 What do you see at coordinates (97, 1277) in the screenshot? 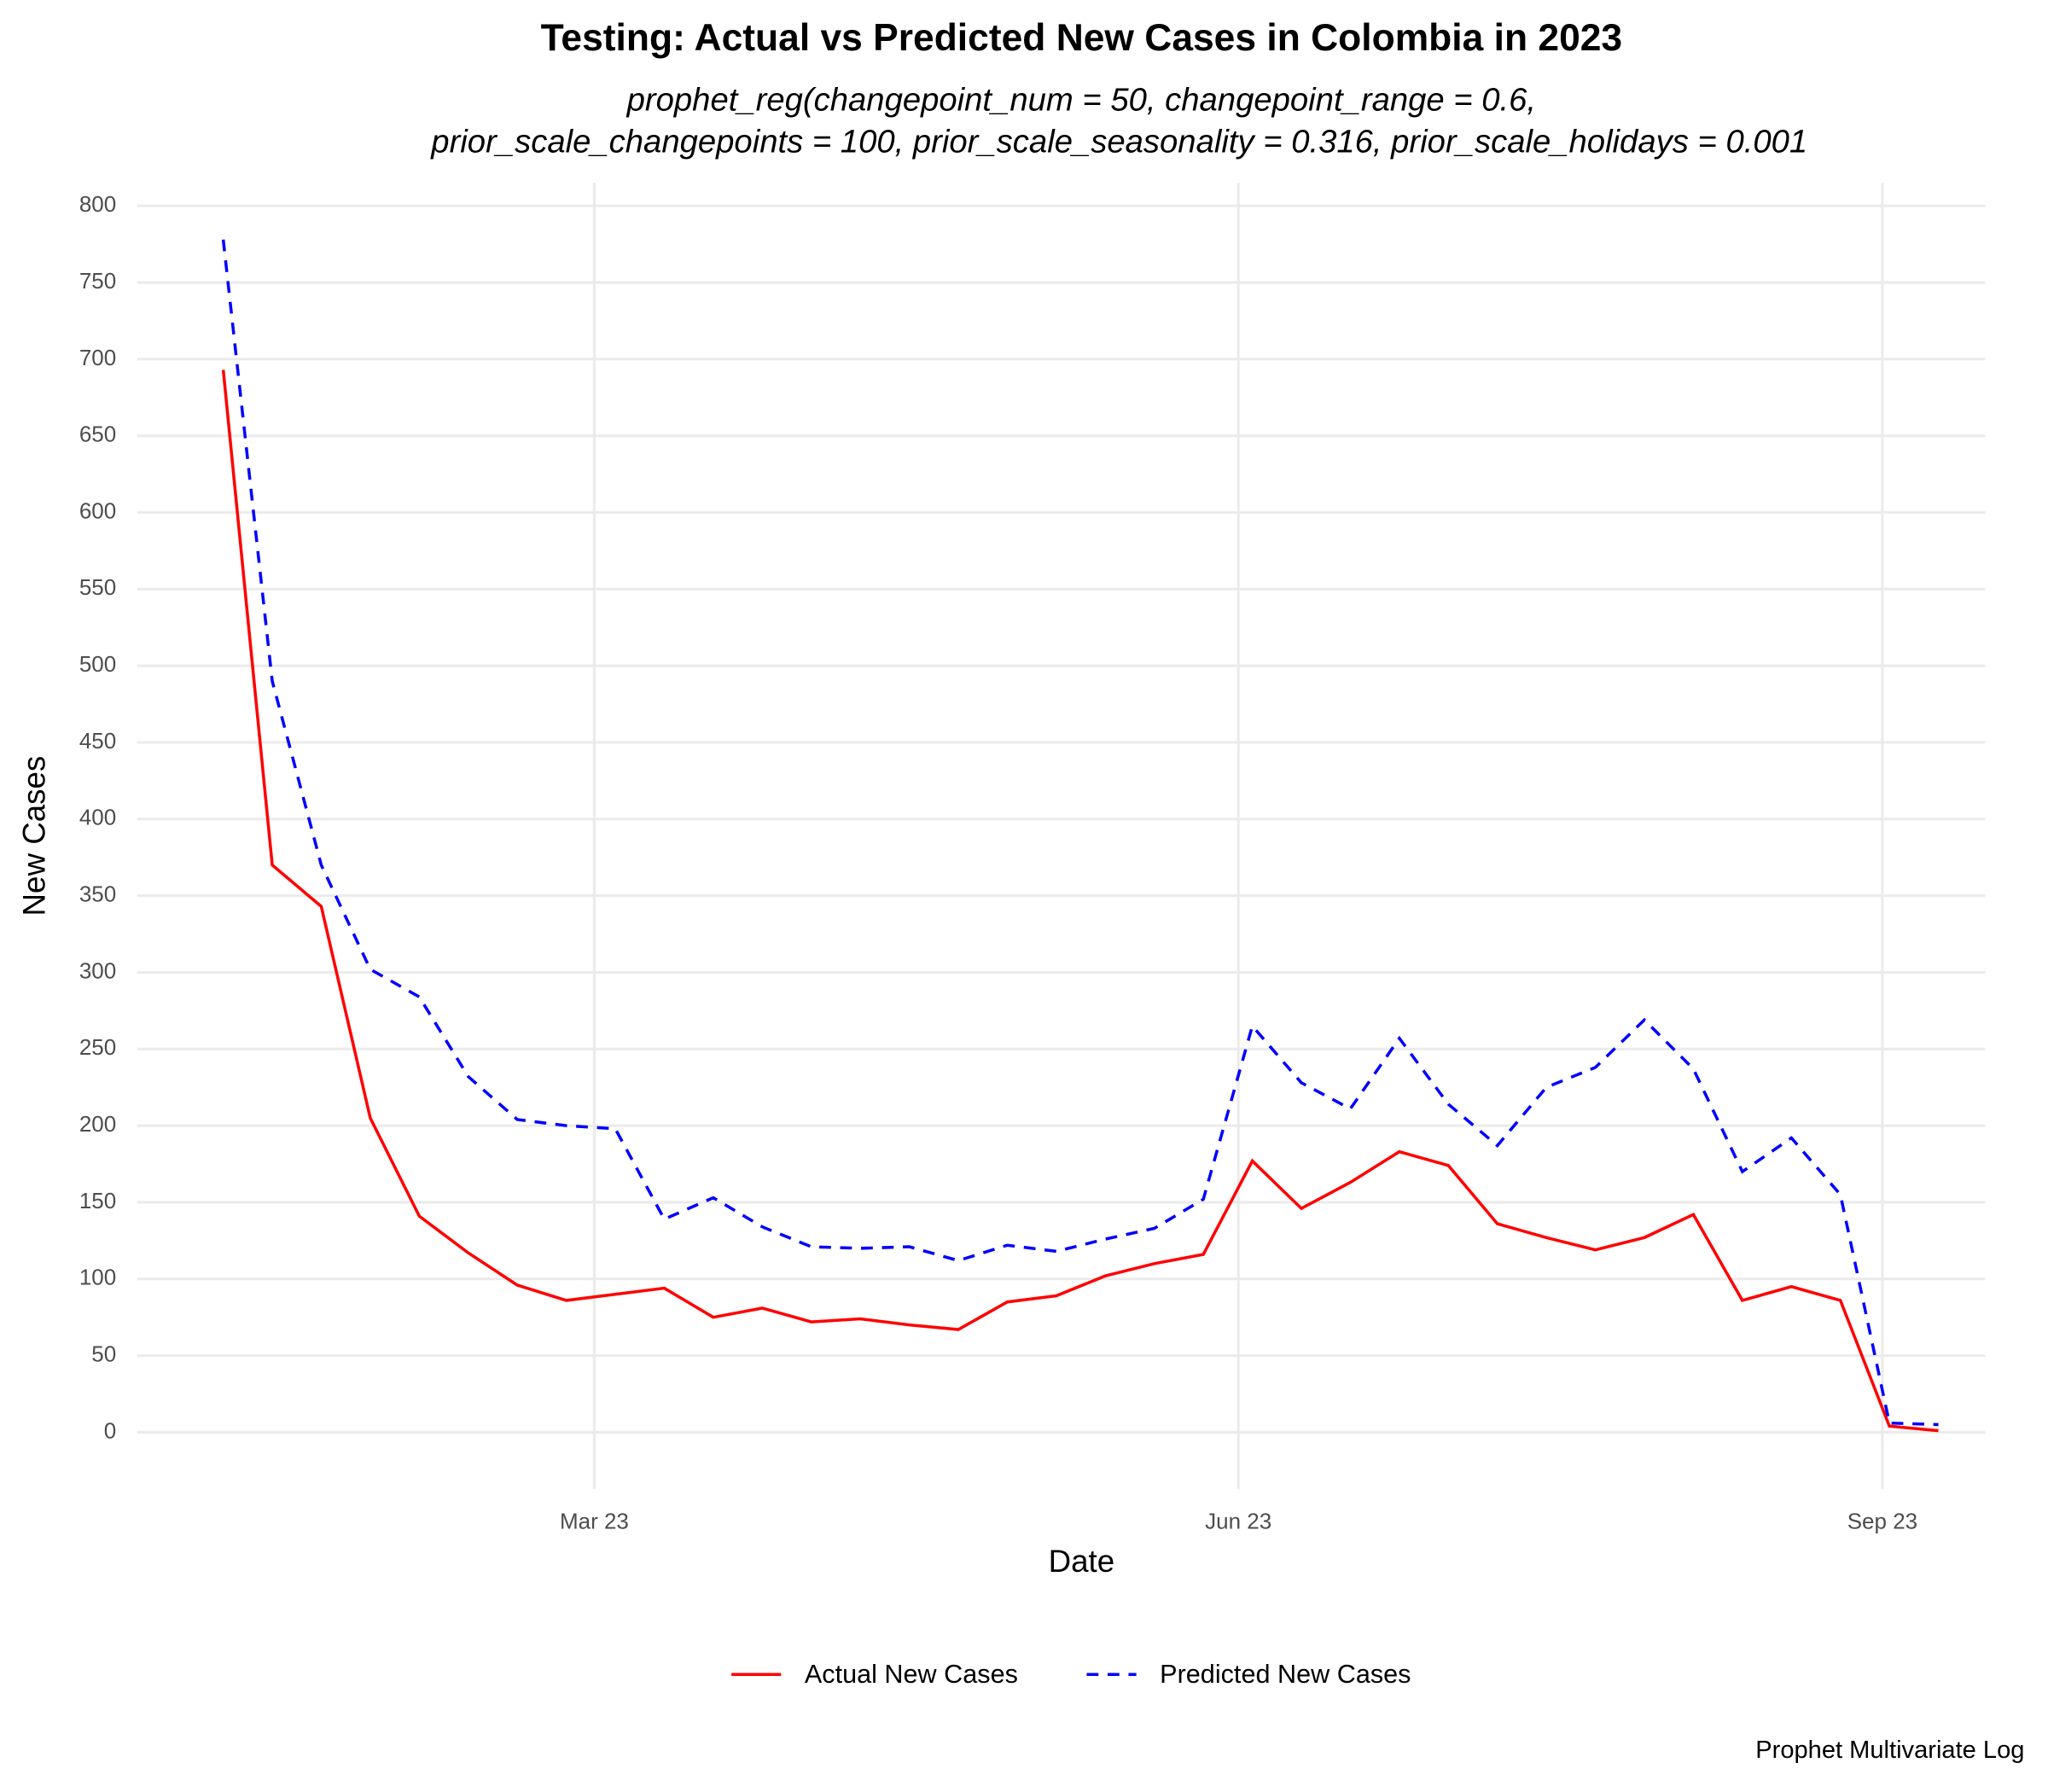
I see `y-tick-label: 100` at bounding box center [97, 1277].